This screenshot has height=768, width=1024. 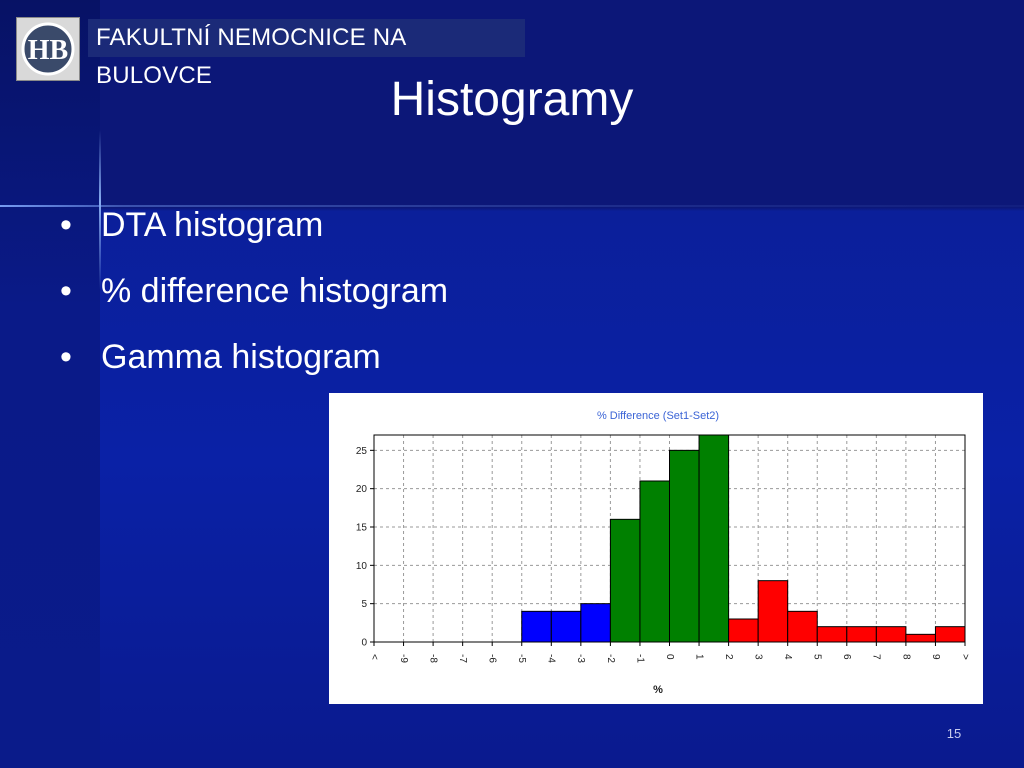 What do you see at coordinates (580, 658) in the screenshot?
I see `x-tick-label: -3` at bounding box center [580, 658].